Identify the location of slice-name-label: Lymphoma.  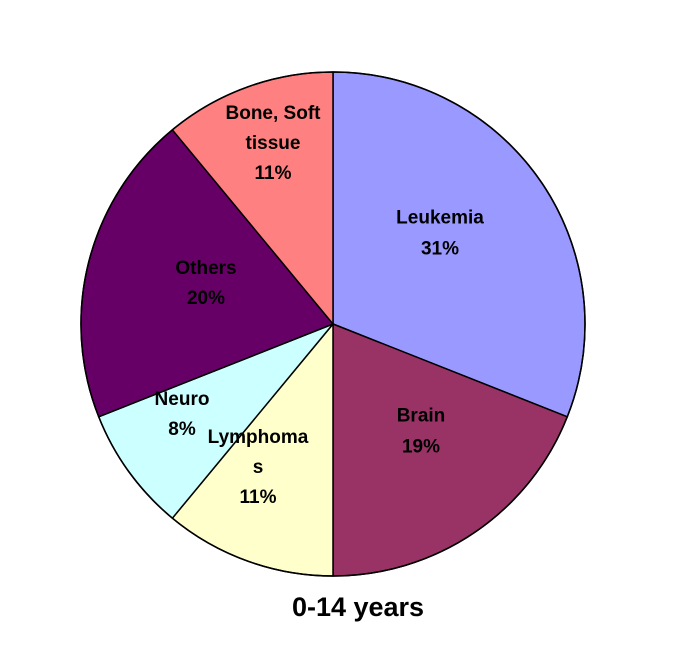
(258, 437).